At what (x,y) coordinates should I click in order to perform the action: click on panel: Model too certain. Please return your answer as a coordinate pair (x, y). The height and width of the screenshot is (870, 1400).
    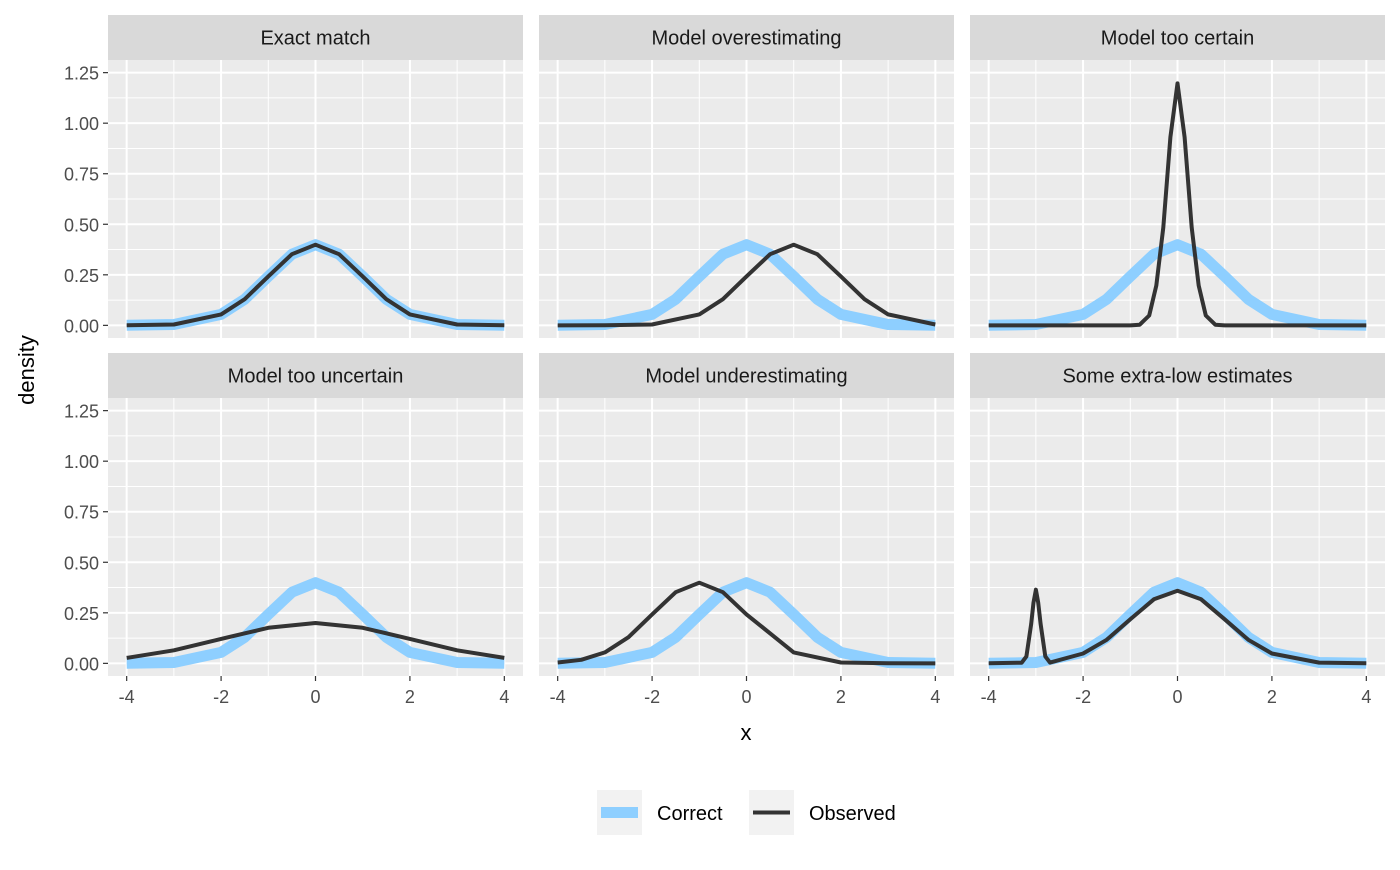
    Looking at the image, I should click on (1177, 176).